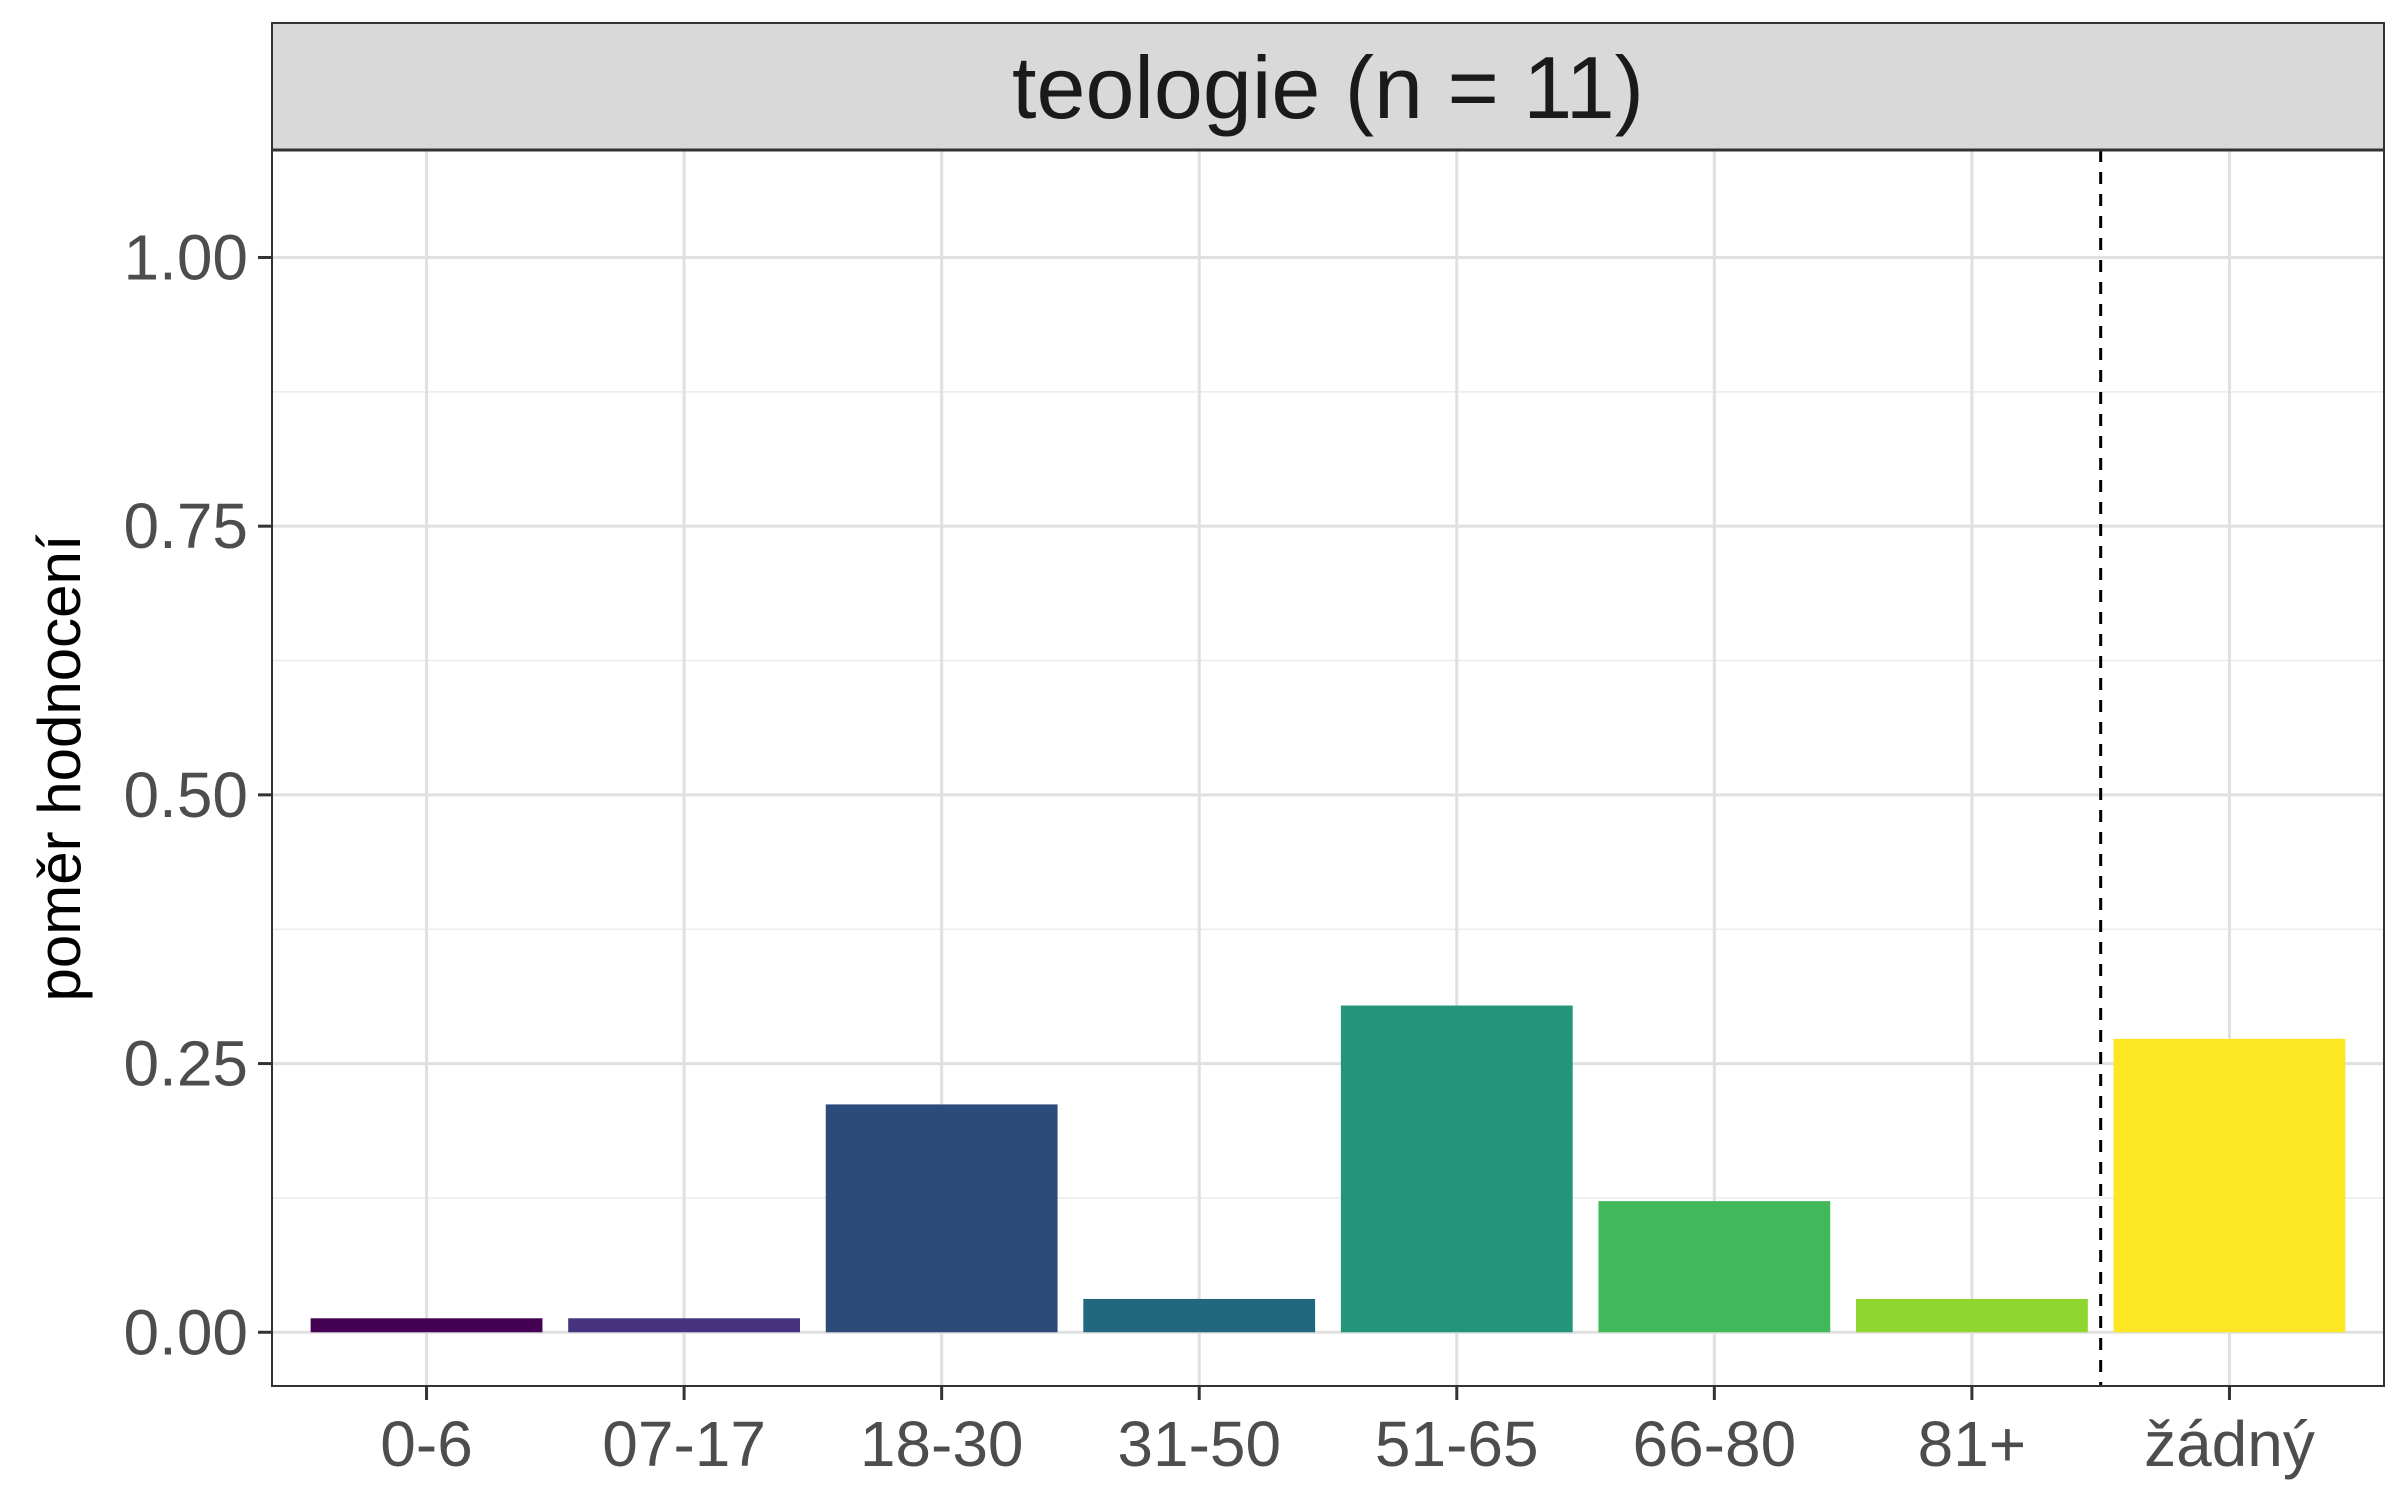 The image size is (2400, 1505). What do you see at coordinates (1199, 1444) in the screenshot?
I see `x-tick-label: 31-50` at bounding box center [1199, 1444].